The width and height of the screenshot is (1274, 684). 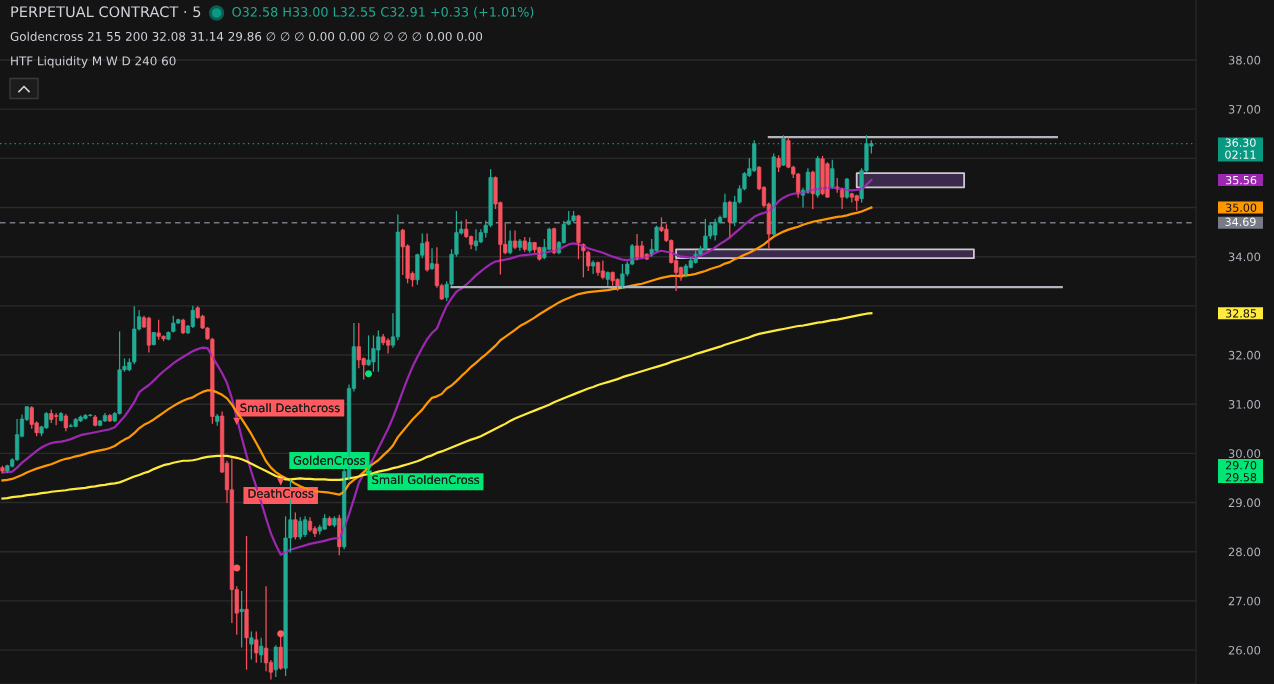 What do you see at coordinates (329, 460) in the screenshot?
I see `data-label: GoldenCross` at bounding box center [329, 460].